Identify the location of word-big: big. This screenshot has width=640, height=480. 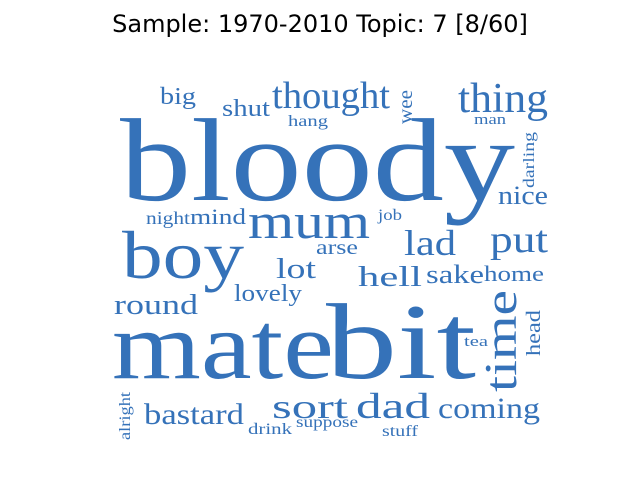
(178, 97).